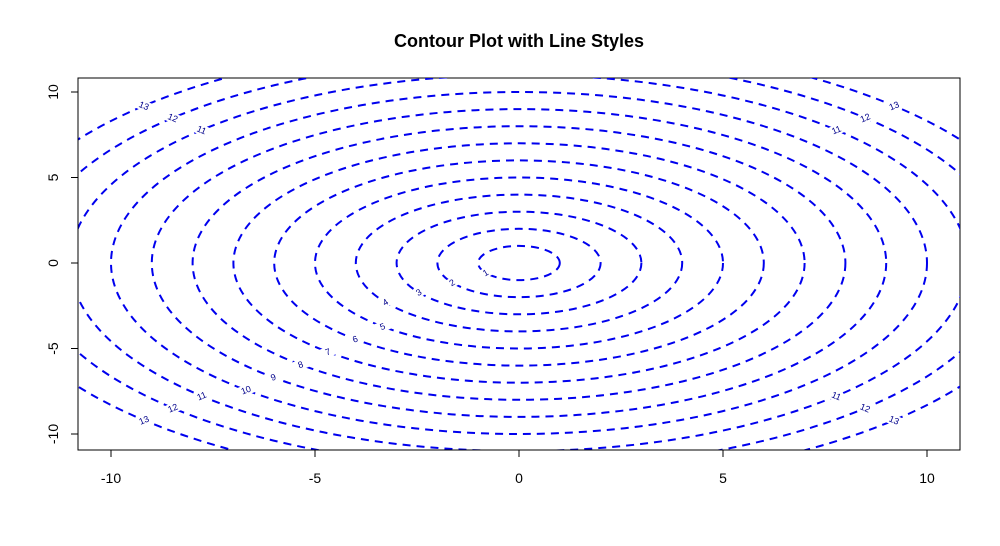 The image size is (1000, 546). I want to click on contour-label-6: 6, so click(355, 339).